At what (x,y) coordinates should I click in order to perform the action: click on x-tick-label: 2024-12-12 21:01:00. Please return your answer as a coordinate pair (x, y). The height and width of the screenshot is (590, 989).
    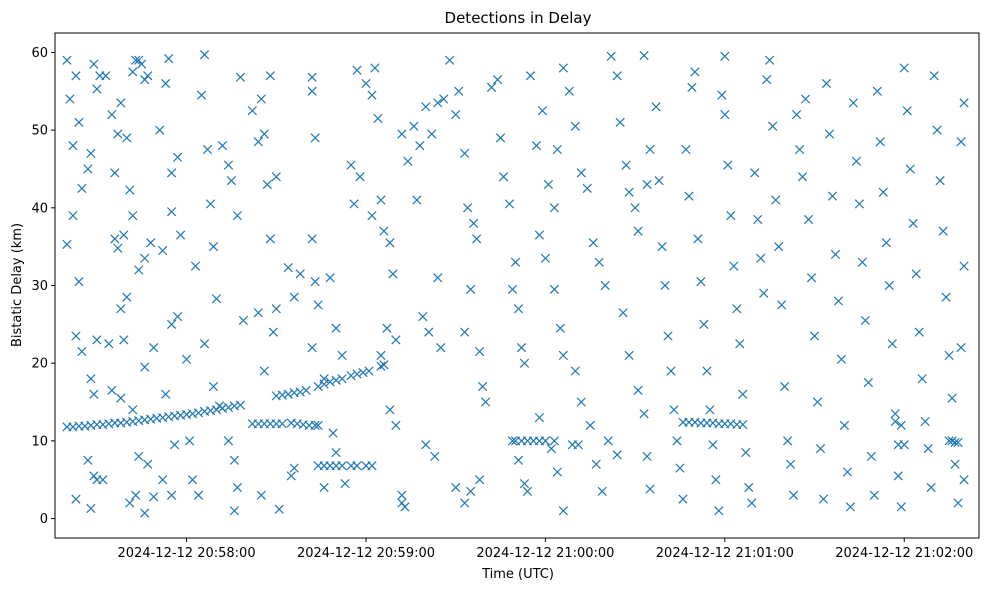
    Looking at the image, I should click on (725, 553).